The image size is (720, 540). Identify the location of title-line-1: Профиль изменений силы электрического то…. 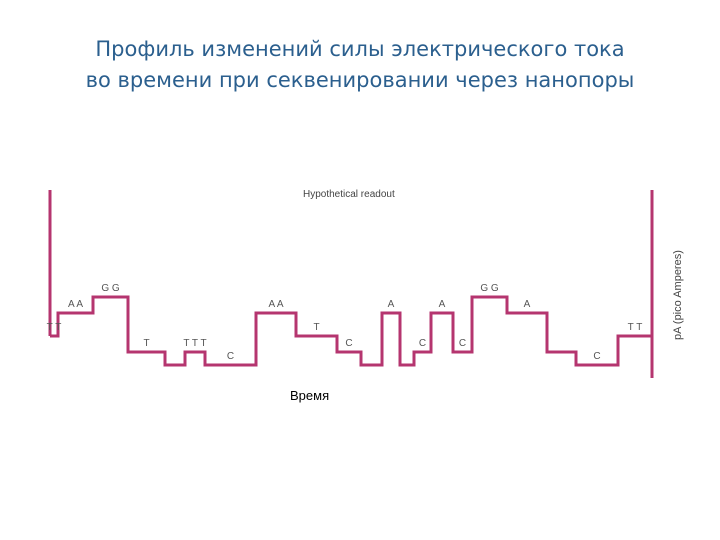
(360, 49).